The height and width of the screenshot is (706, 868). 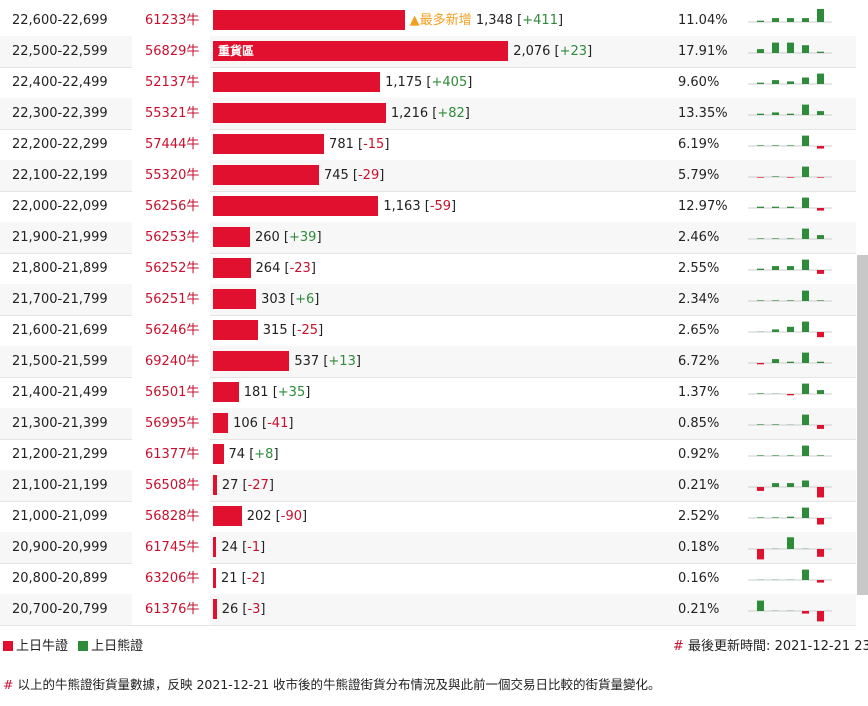 What do you see at coordinates (402, 206) in the screenshot?
I see `qty: 1,163` at bounding box center [402, 206].